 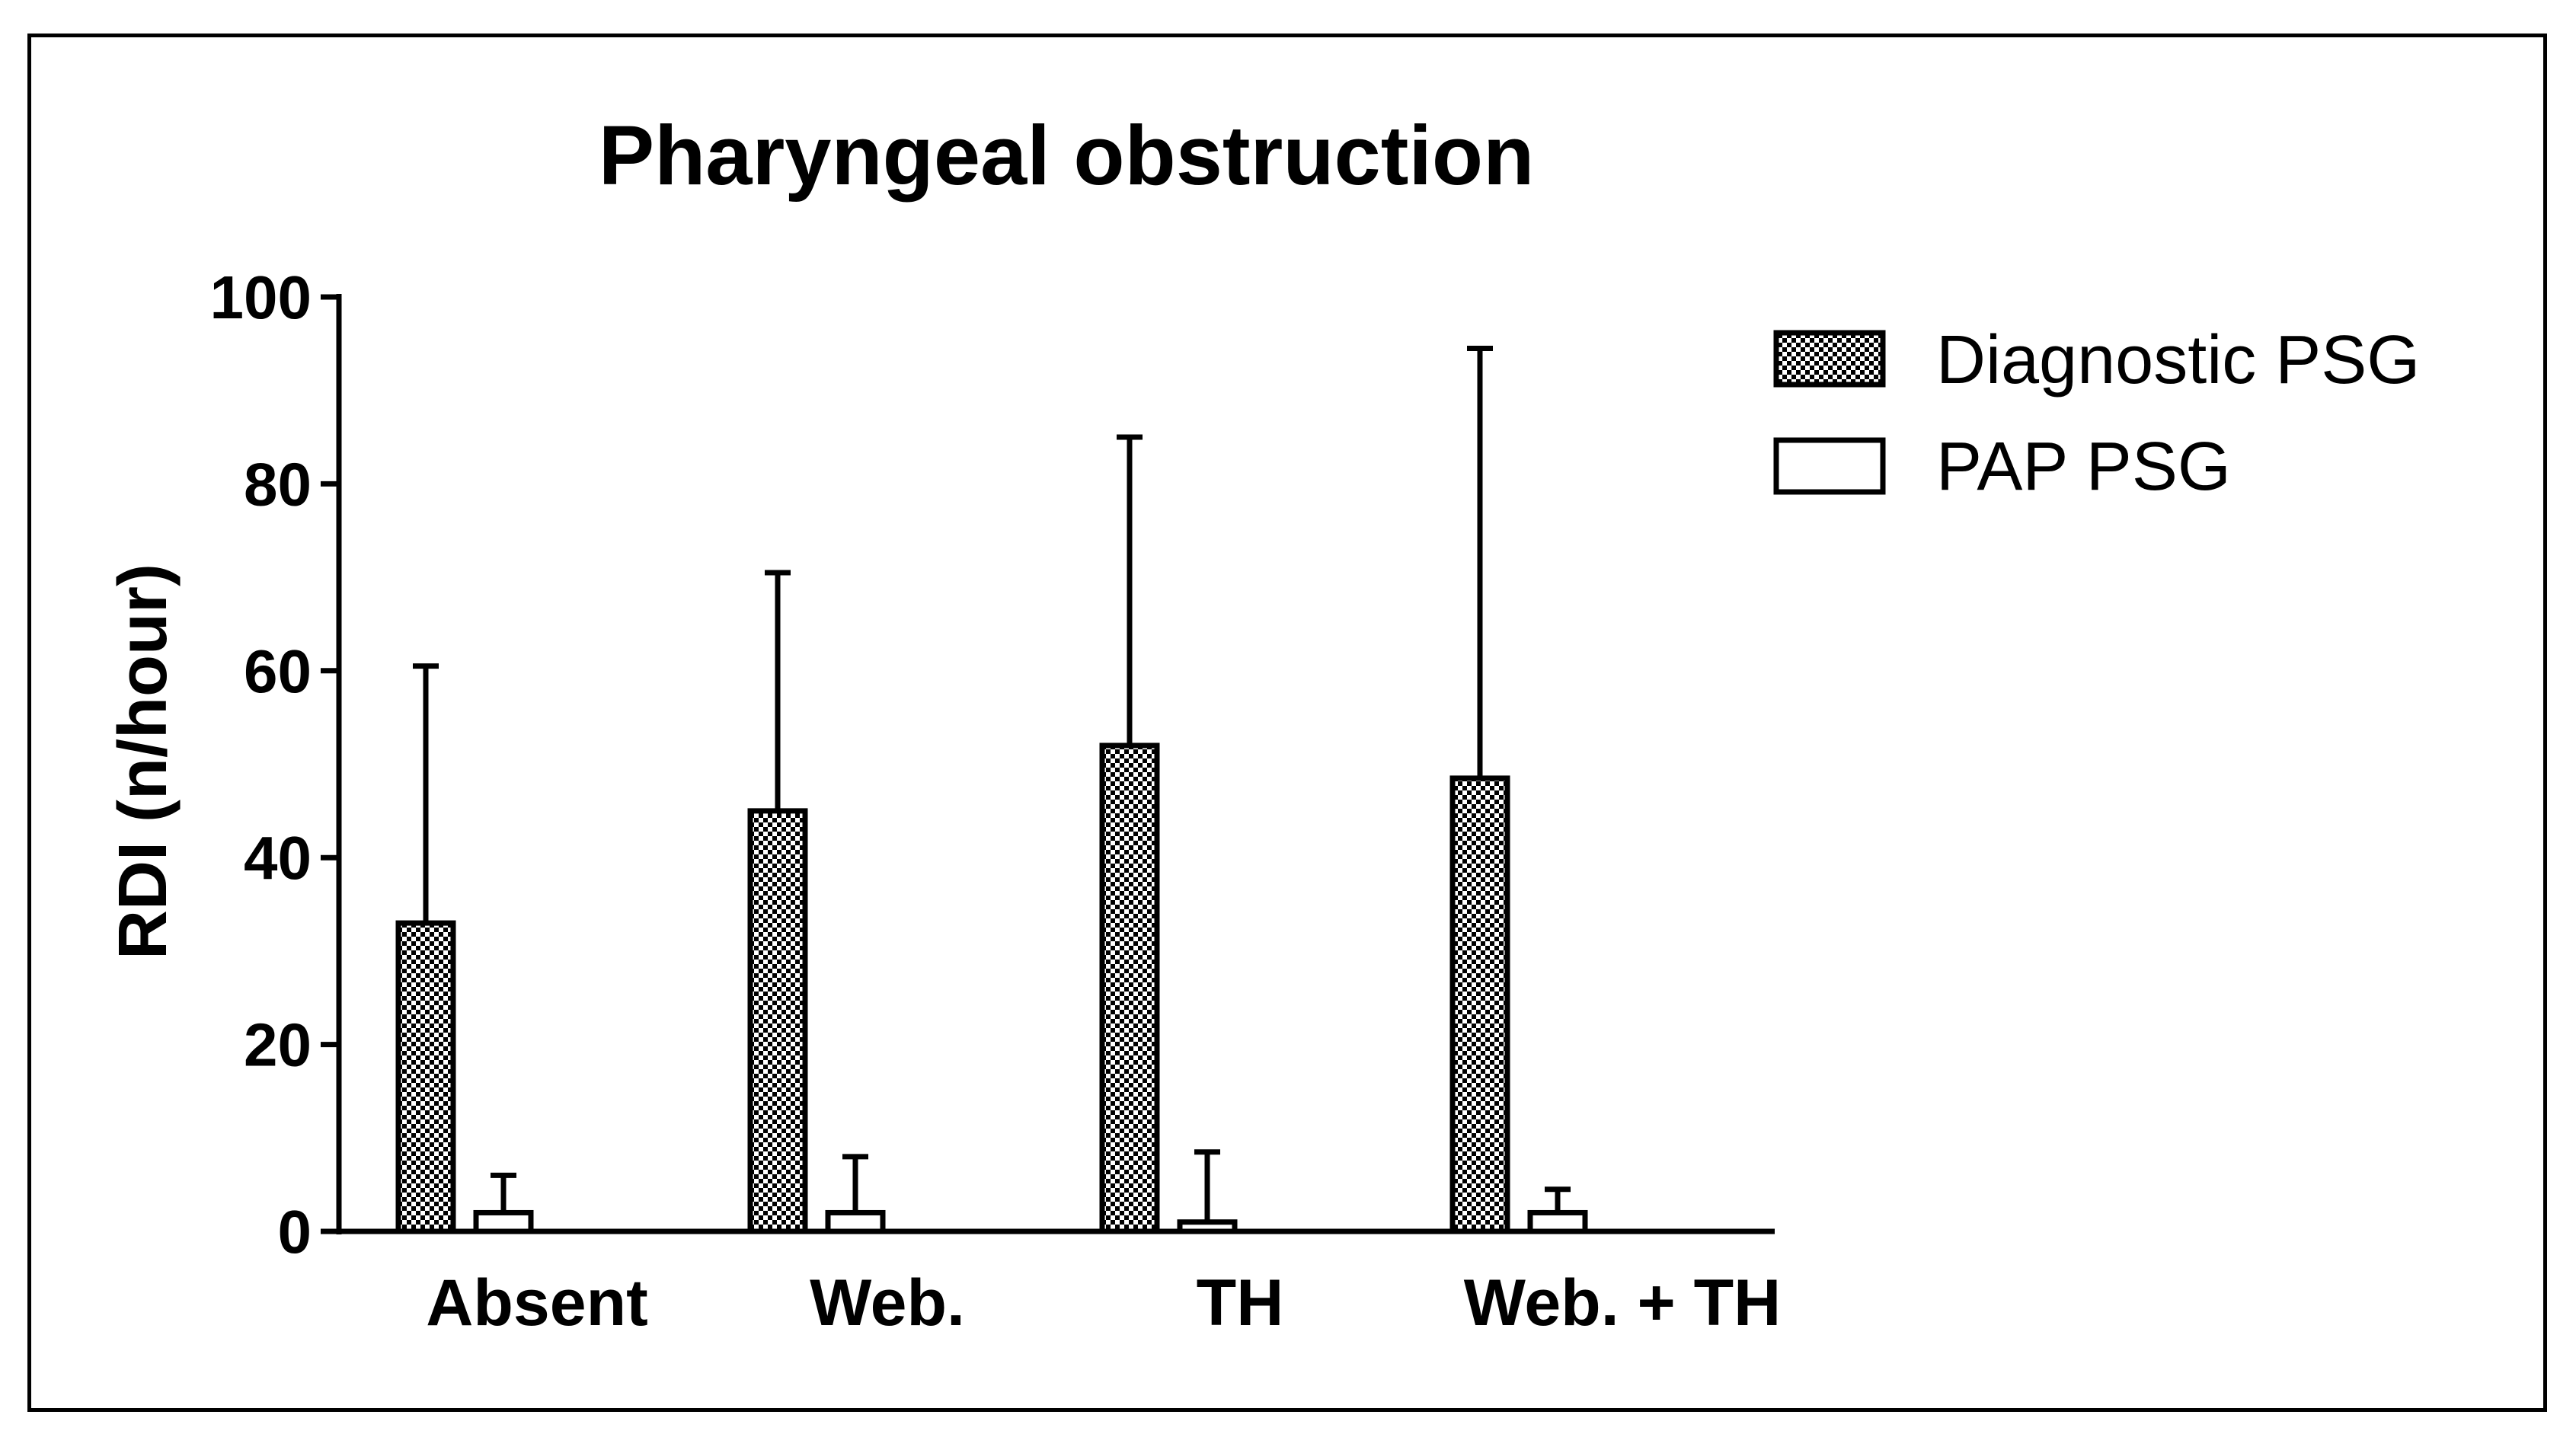 What do you see at coordinates (278, 484) in the screenshot?
I see `y-tick-label: 80` at bounding box center [278, 484].